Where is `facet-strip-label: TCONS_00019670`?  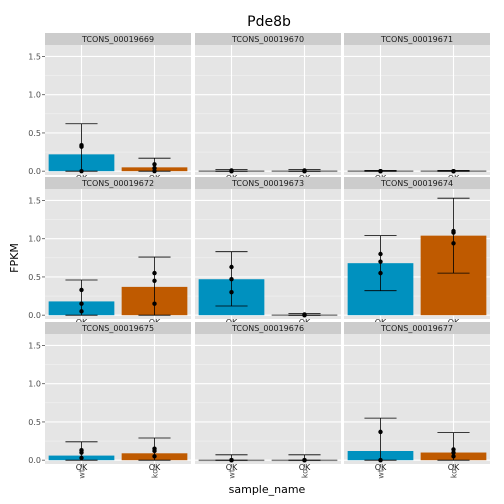
facet-strip-label: TCONS_00019670 is located at coordinates (267, 39).